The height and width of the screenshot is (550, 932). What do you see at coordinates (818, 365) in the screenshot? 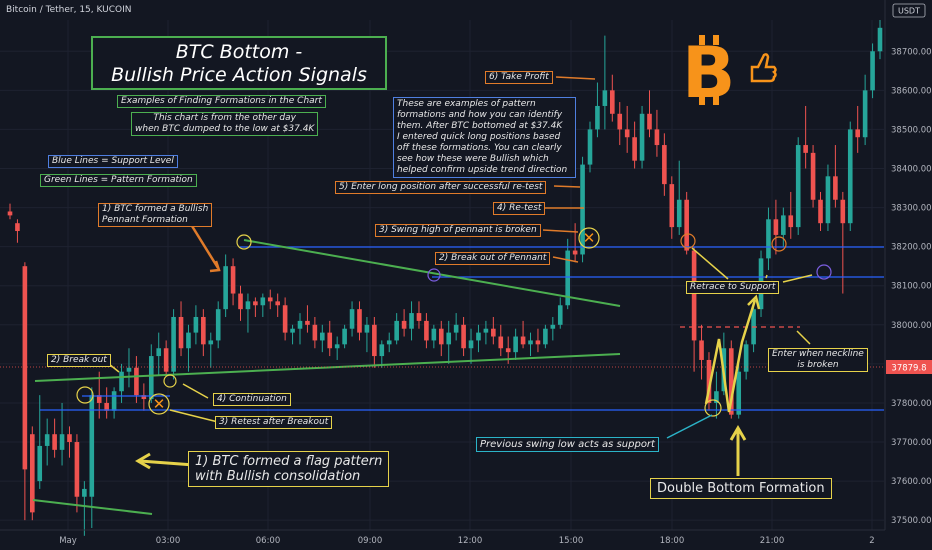
I see `neckline-line2: is broken` at bounding box center [818, 365].